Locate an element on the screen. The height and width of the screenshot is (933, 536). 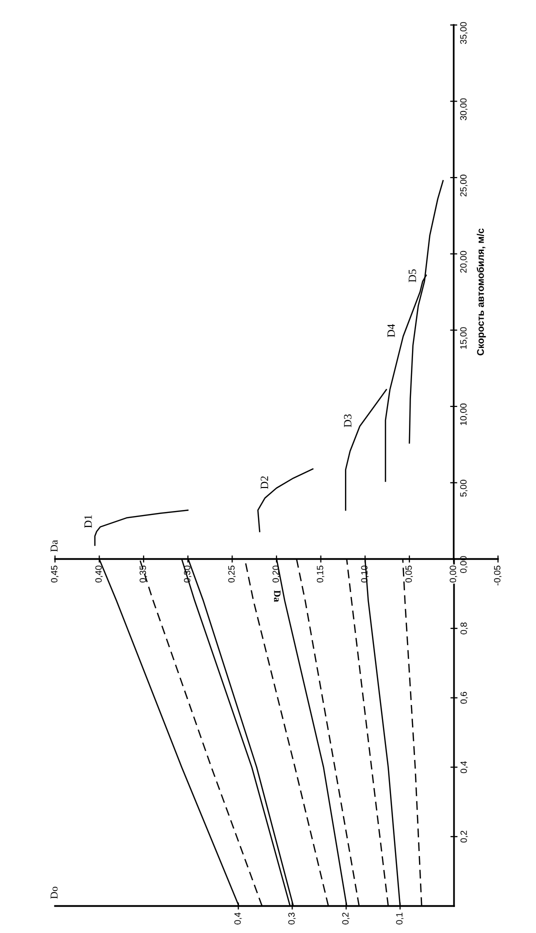
x-tick-label: 0,3 is located at coordinates (292, 918).